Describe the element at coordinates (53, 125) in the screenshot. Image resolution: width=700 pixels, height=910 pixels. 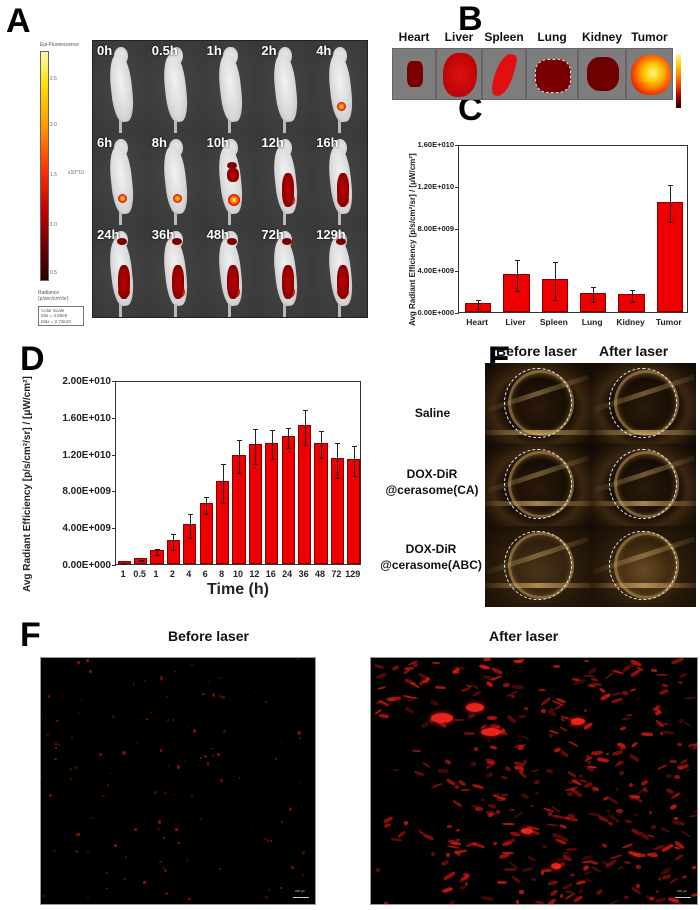
I see `colorbar-tick: 2.0` at that location.